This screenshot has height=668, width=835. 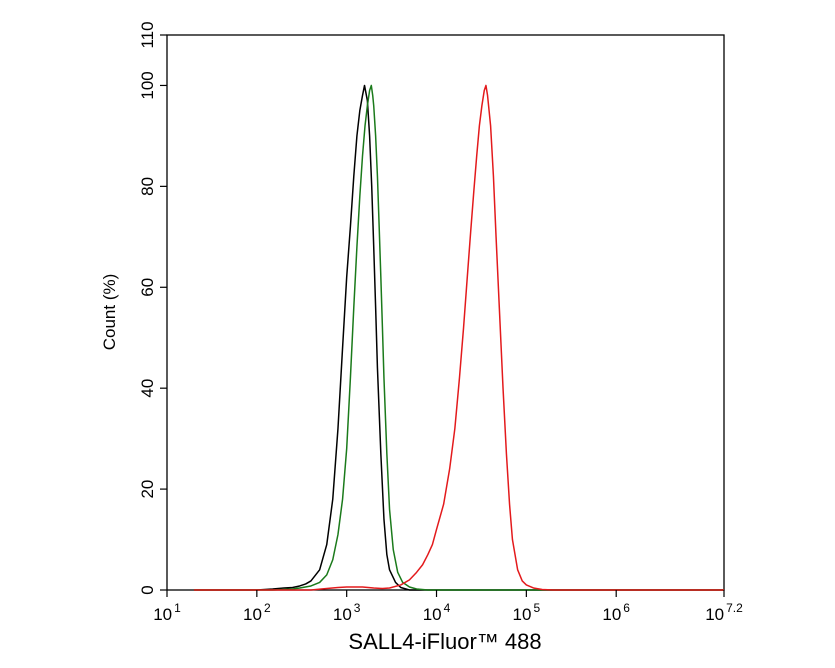 I want to click on x-tick-label: 10 7.2, so click(x=724, y=612).